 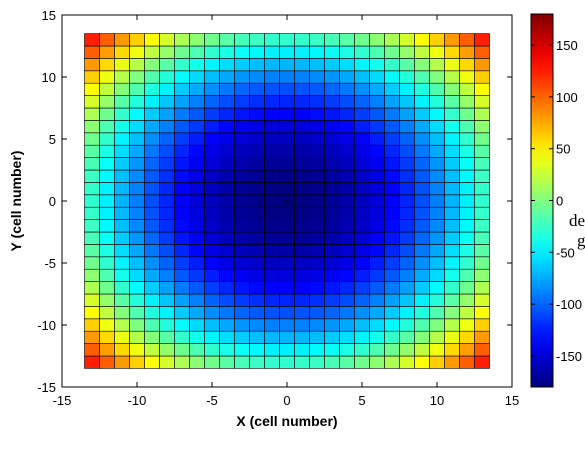 I want to click on colorbar-tick-label: 100, so click(x=567, y=97).